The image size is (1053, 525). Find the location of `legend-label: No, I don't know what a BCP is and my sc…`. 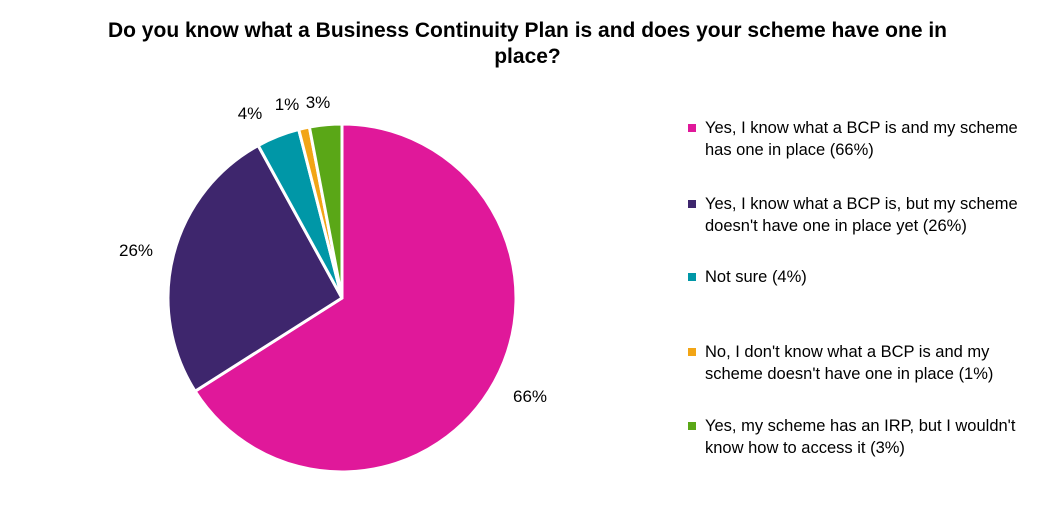

legend-label: No, I don't know what a BCP is and my sc… is located at coordinates (849, 363).